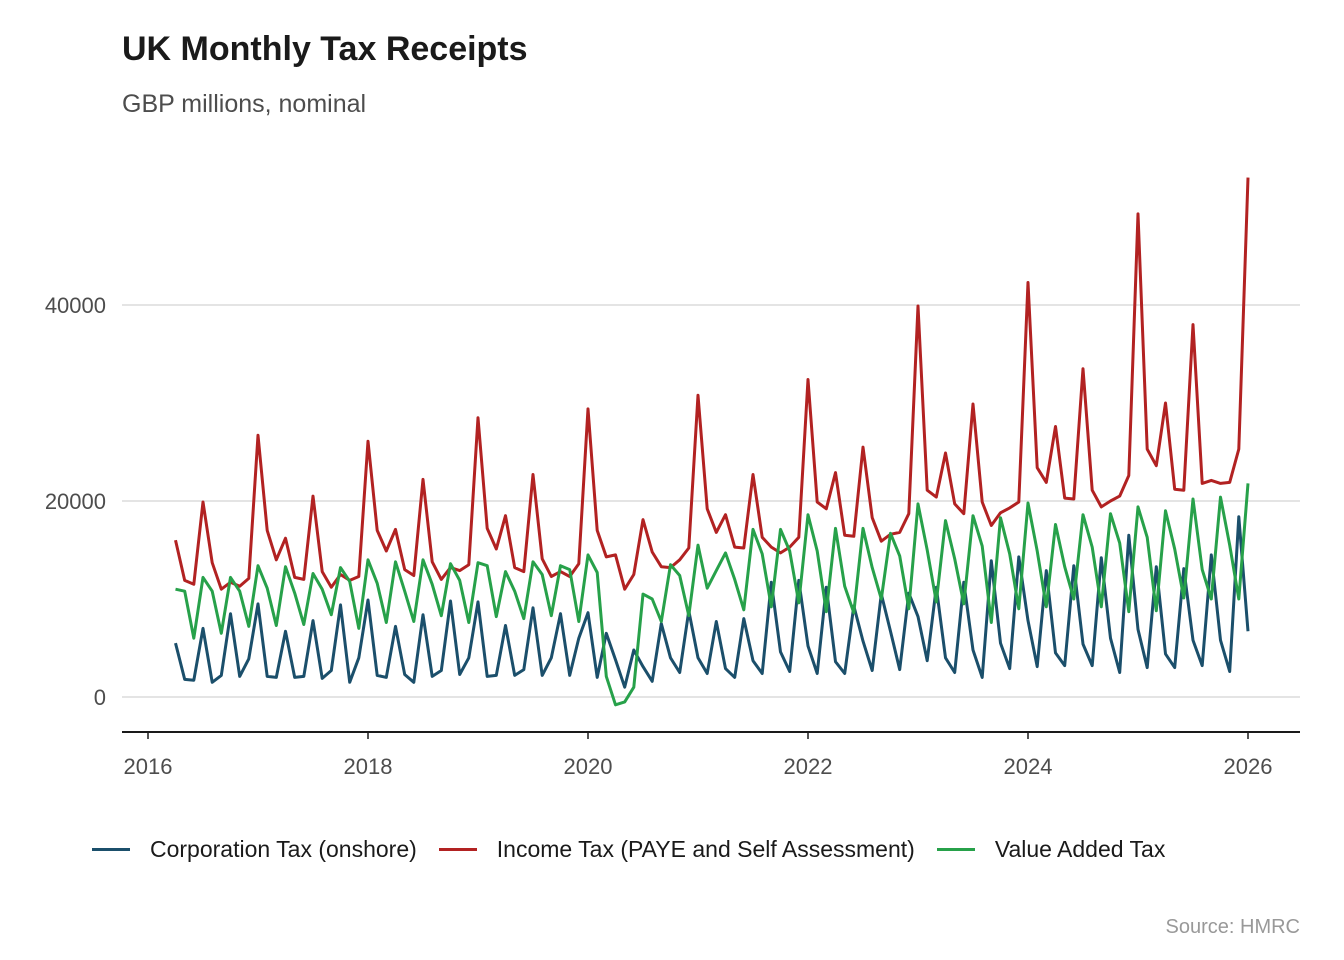 This screenshot has width=1344, height=960. I want to click on x-tick-label: 2024, so click(1028, 766).